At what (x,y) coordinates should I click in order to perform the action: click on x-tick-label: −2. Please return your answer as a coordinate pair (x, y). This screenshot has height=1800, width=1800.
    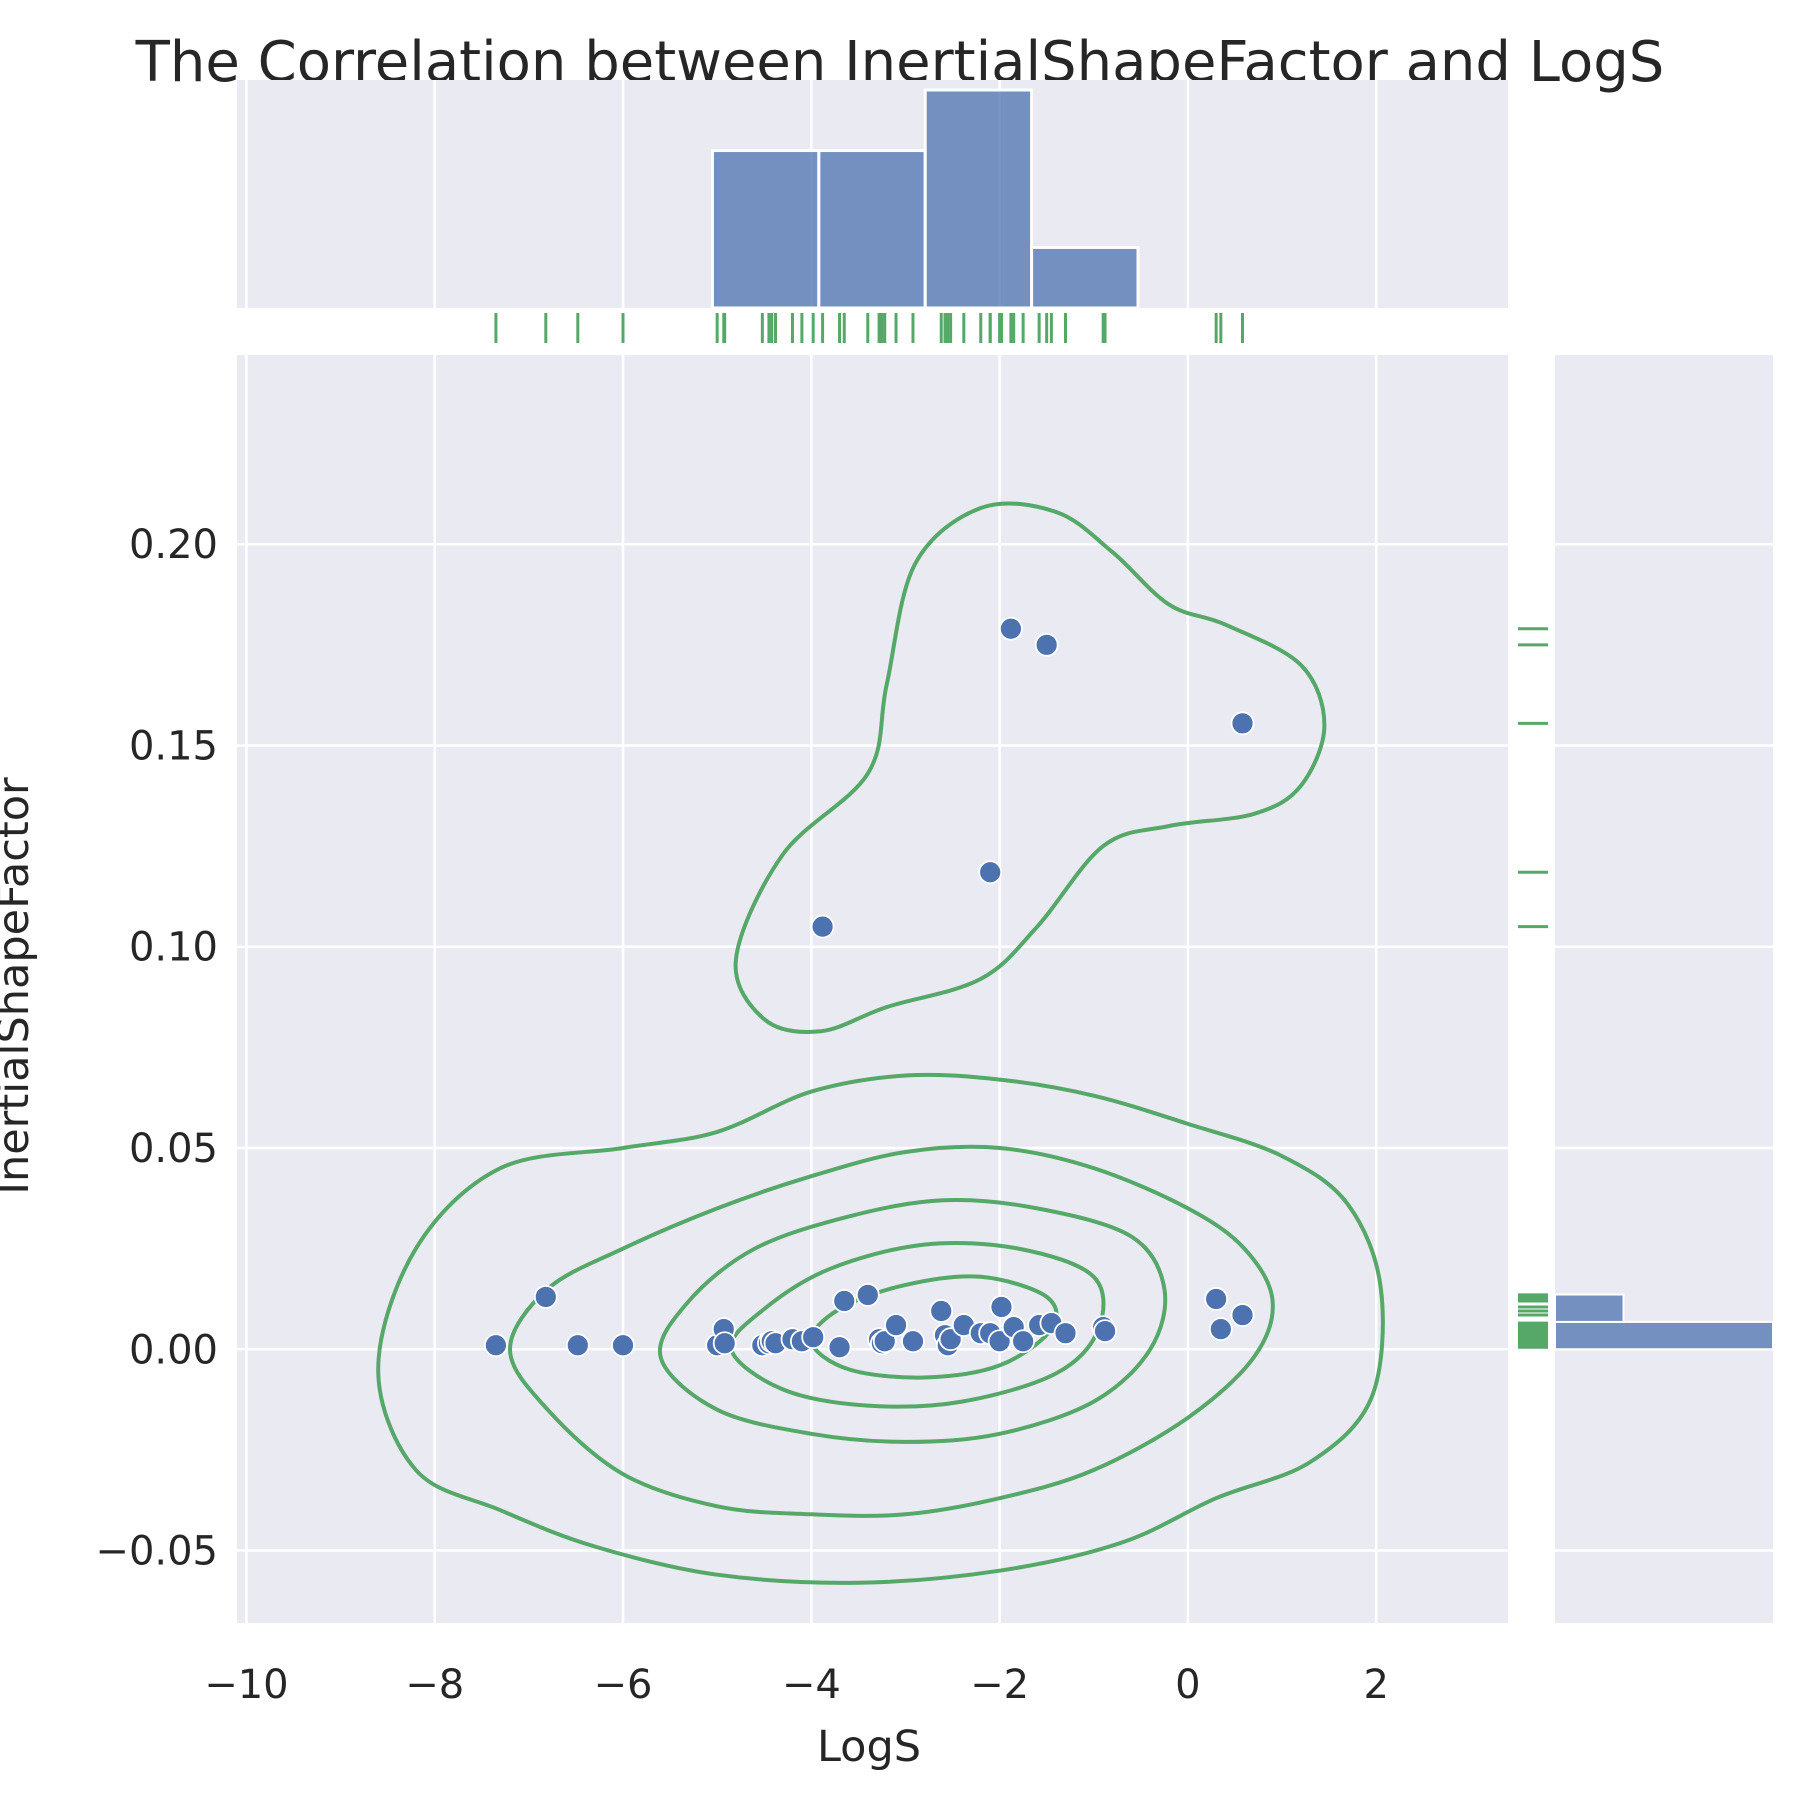
    Looking at the image, I should click on (999, 1685).